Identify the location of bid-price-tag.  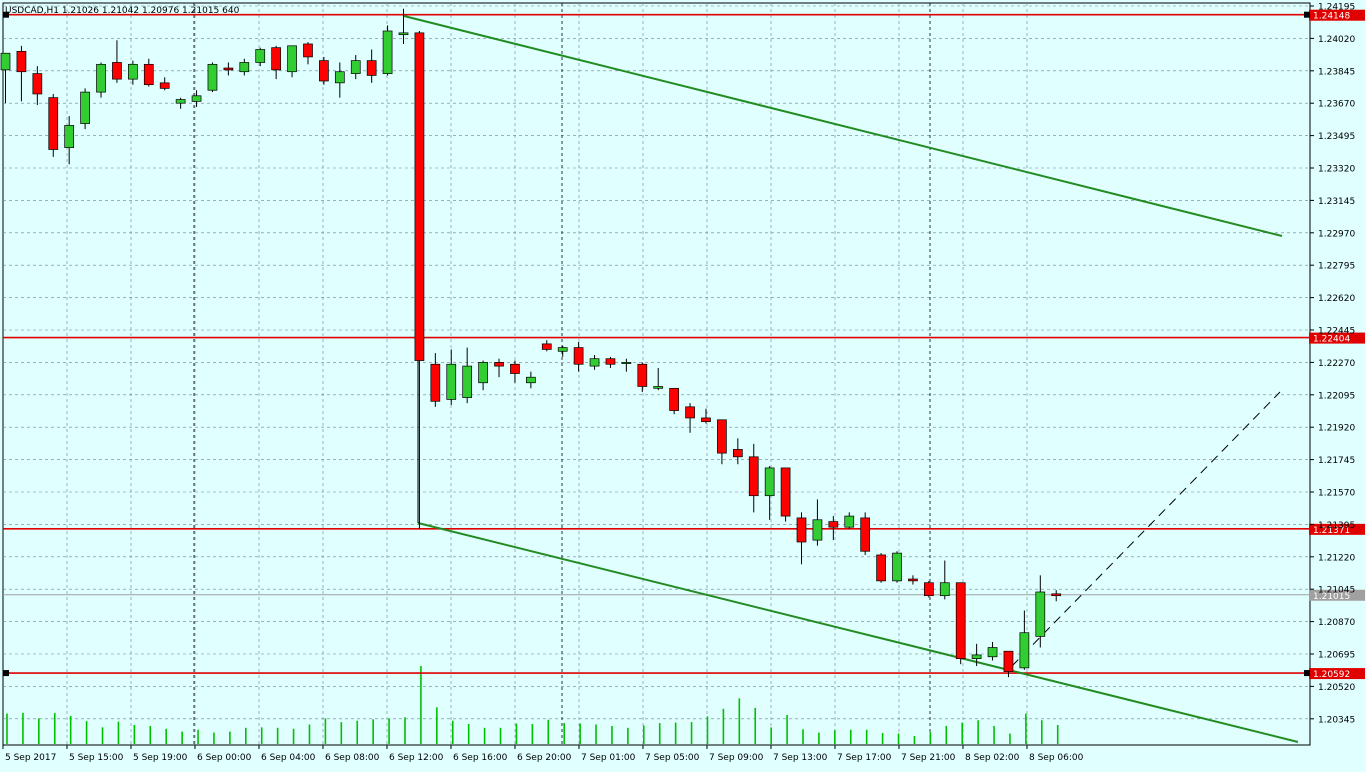
(1337, 595).